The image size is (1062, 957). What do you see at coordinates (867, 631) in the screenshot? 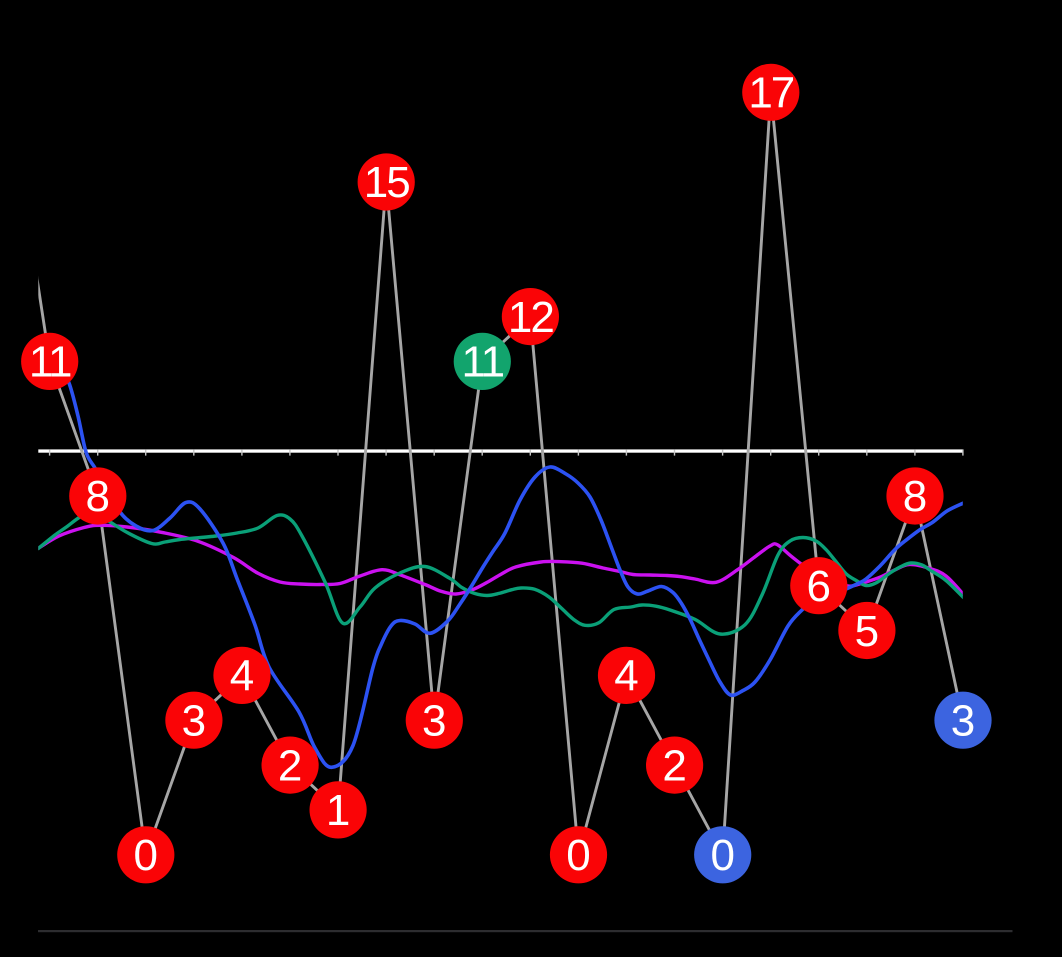
I see `svg-text: 5` at bounding box center [867, 631].